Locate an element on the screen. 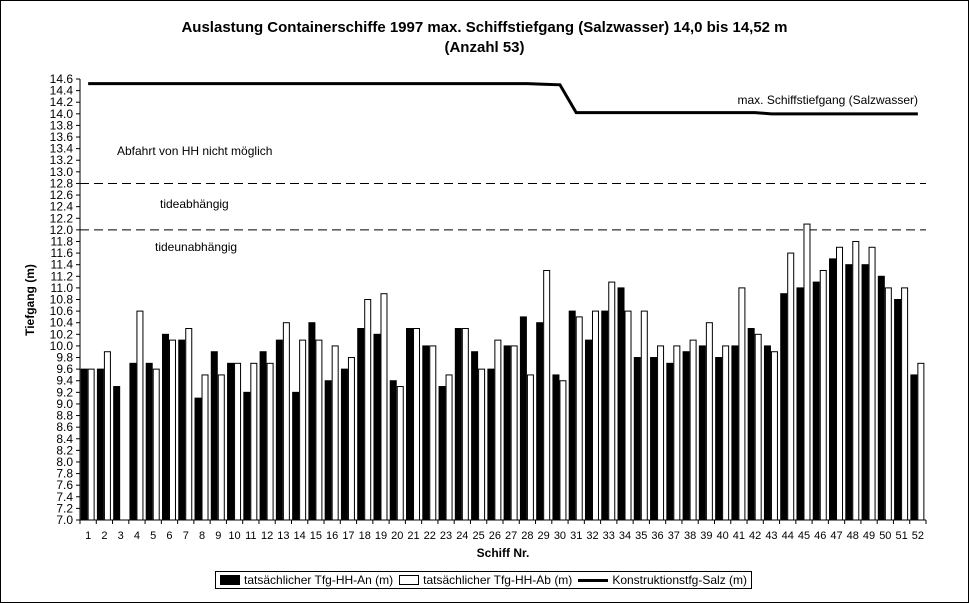 The height and width of the screenshot is (603, 969). x-tick-label: 28 is located at coordinates (527, 536).